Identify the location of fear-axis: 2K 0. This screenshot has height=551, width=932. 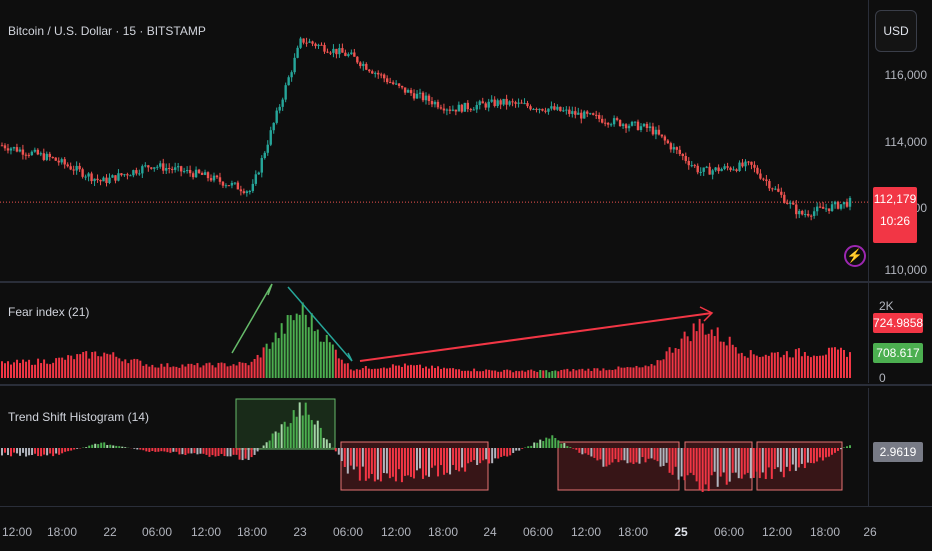
(900, 333).